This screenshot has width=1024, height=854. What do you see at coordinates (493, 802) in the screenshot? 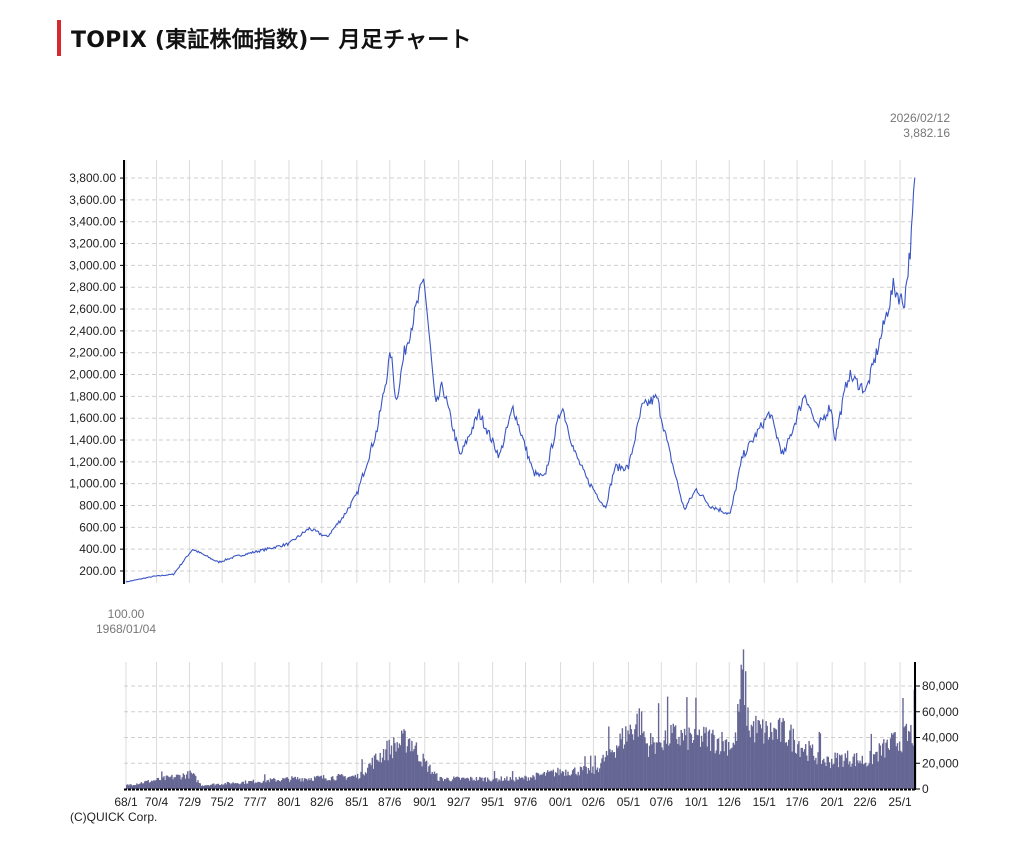
I see `x-tick-label: 95/1` at bounding box center [493, 802].